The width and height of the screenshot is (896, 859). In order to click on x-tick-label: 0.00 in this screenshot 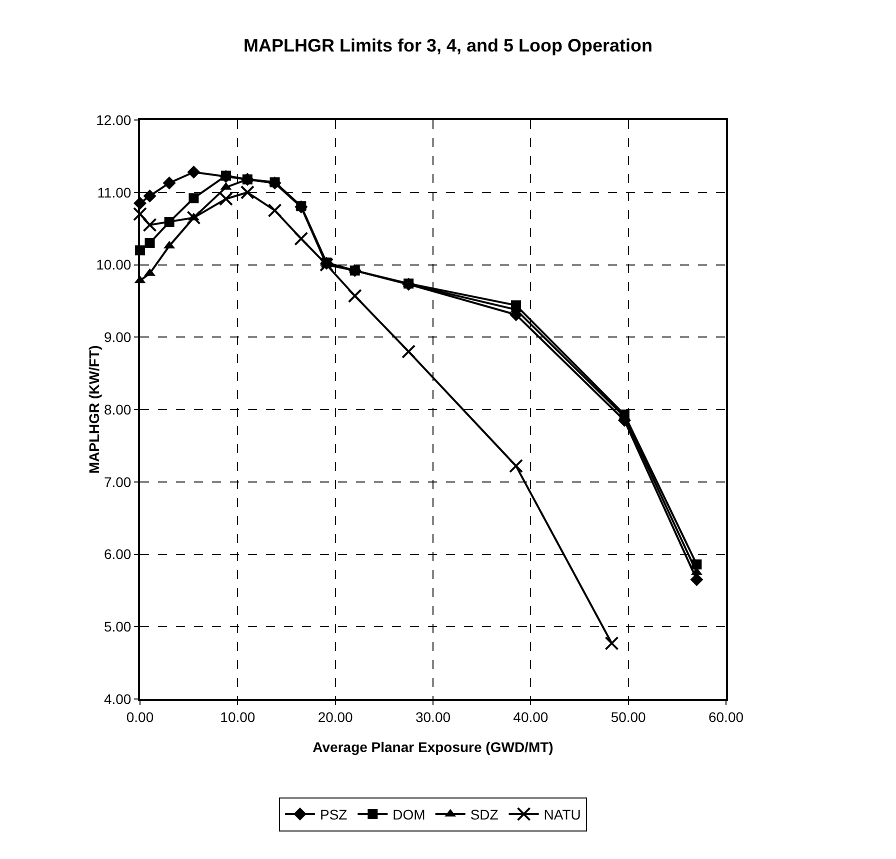, I will do `click(140, 716)`.